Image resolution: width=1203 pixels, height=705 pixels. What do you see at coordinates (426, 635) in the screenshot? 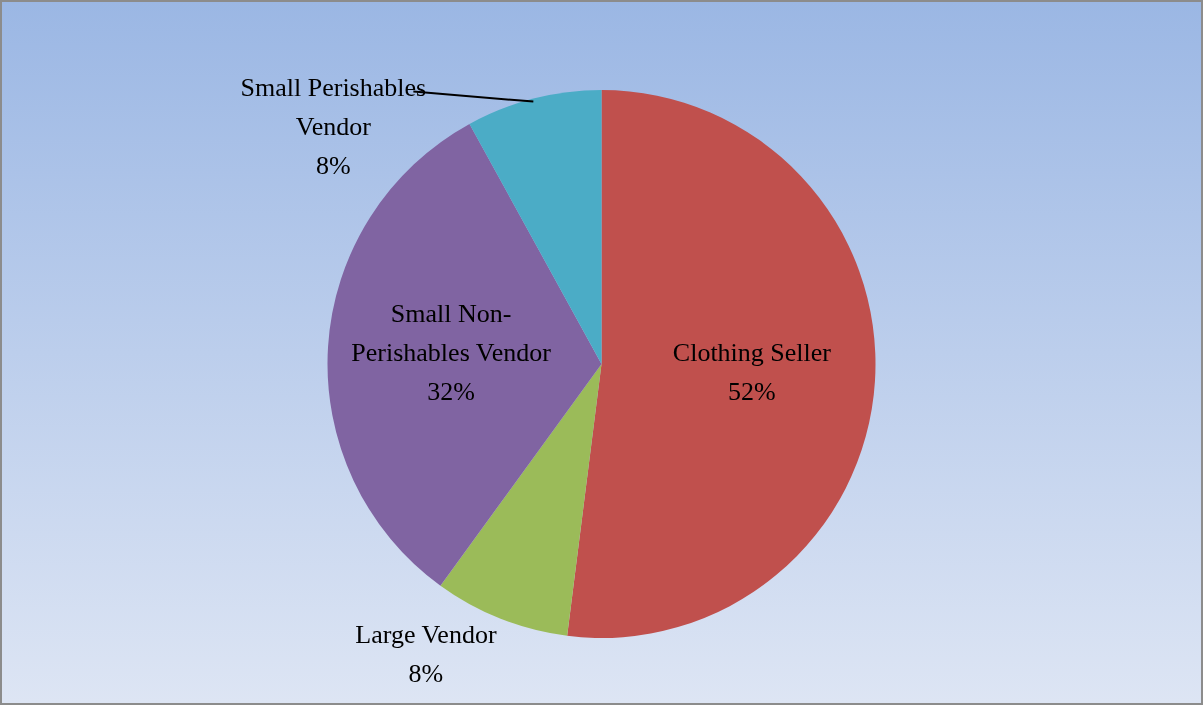
I see `slice-label: Large Vendor` at bounding box center [426, 635].